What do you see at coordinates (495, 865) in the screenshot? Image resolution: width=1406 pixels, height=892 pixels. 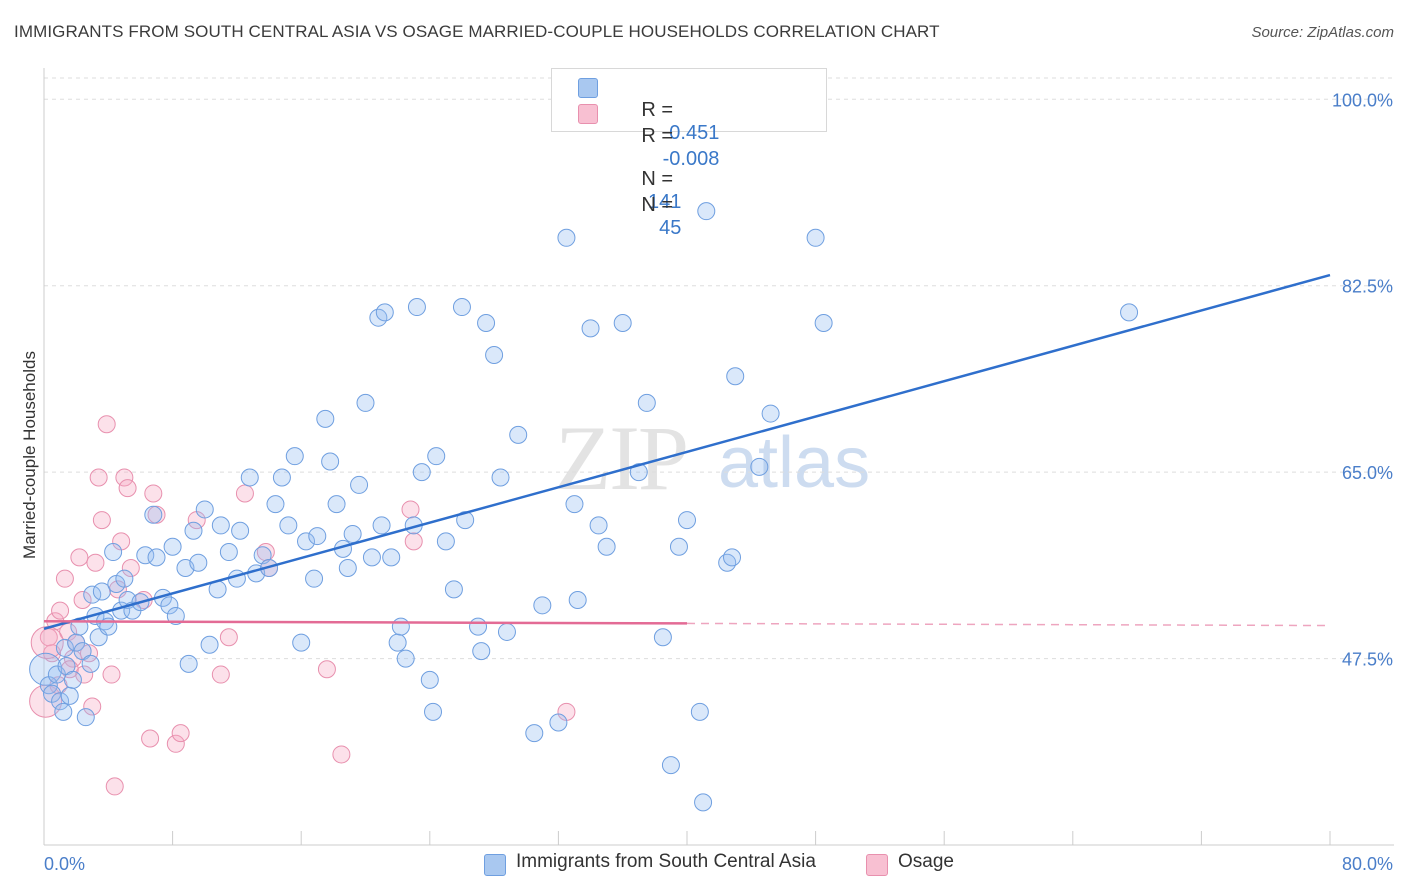 I see `bottom-legend-swatch-immigrants` at bounding box center [495, 865].